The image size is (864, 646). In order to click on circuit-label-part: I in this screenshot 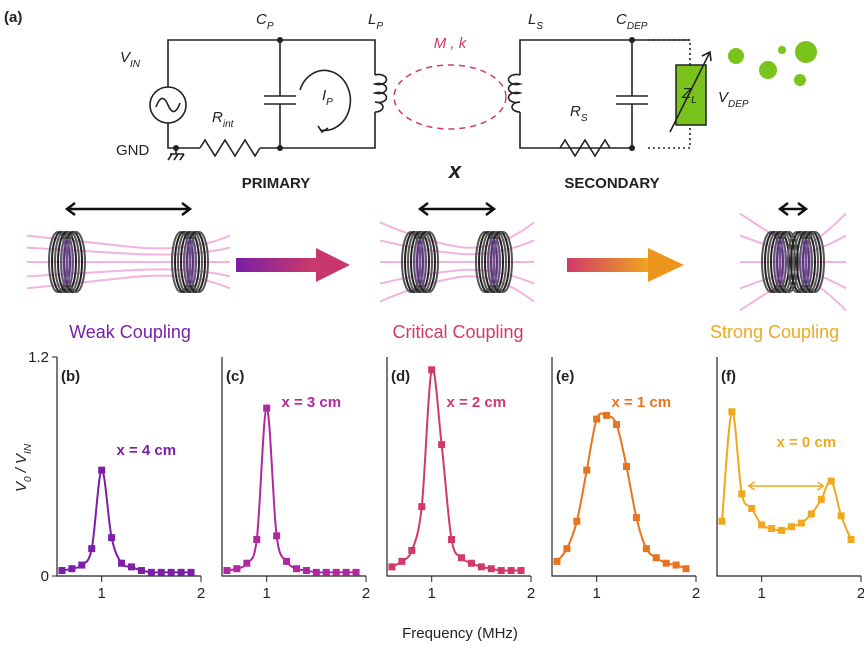, I will do `click(324, 95)`.